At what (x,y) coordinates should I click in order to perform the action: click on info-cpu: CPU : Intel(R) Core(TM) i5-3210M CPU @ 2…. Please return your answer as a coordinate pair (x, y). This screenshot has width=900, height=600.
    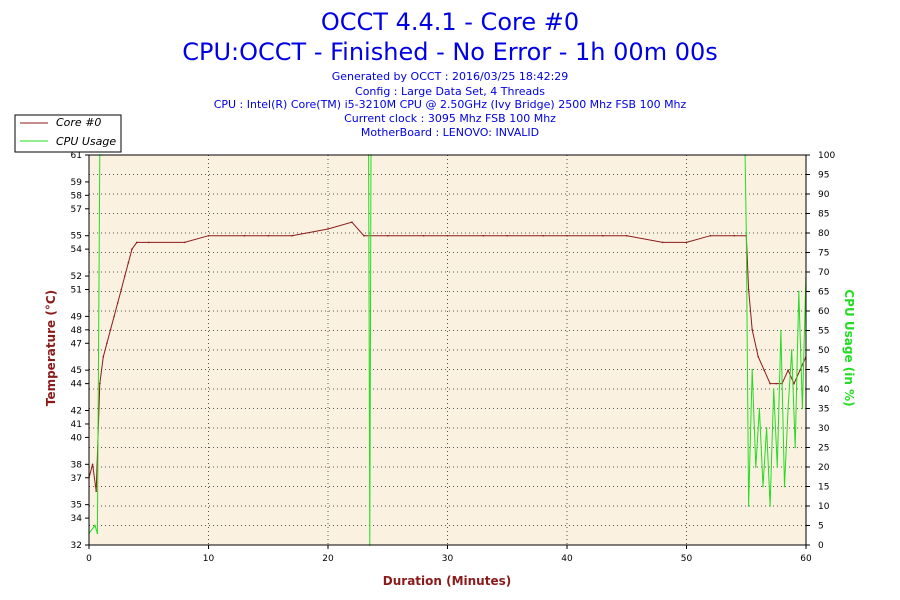
    Looking at the image, I should click on (450, 104).